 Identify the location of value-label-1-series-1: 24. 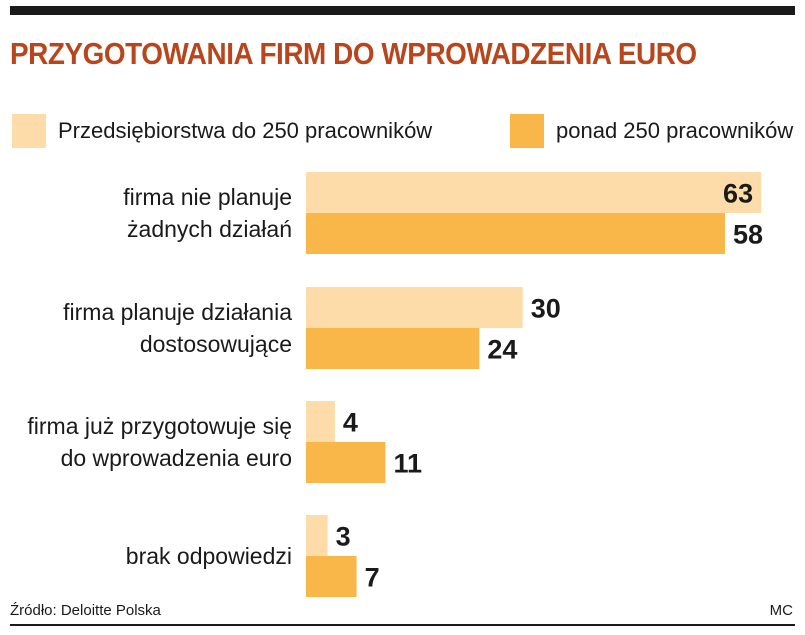
(502, 350).